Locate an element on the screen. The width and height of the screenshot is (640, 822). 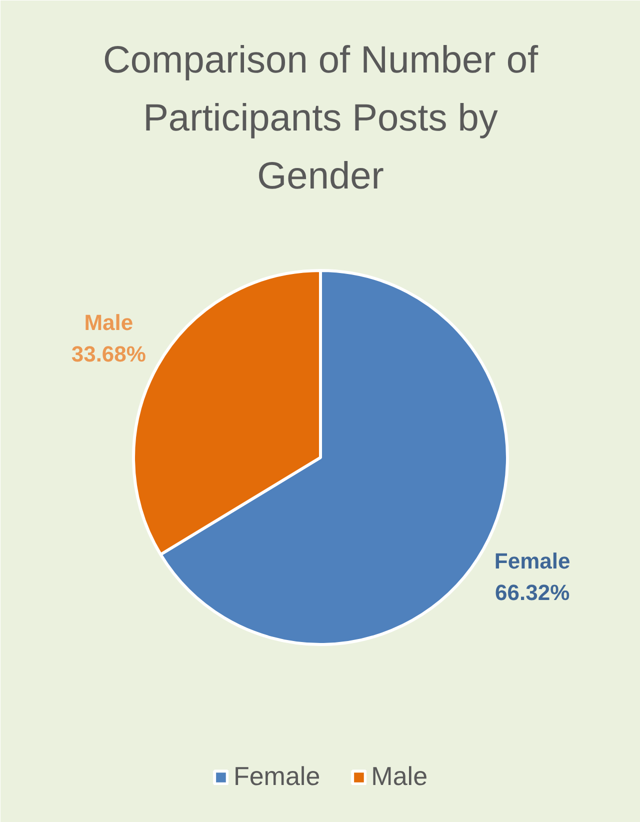
slice-label: Male is located at coordinates (109, 323).